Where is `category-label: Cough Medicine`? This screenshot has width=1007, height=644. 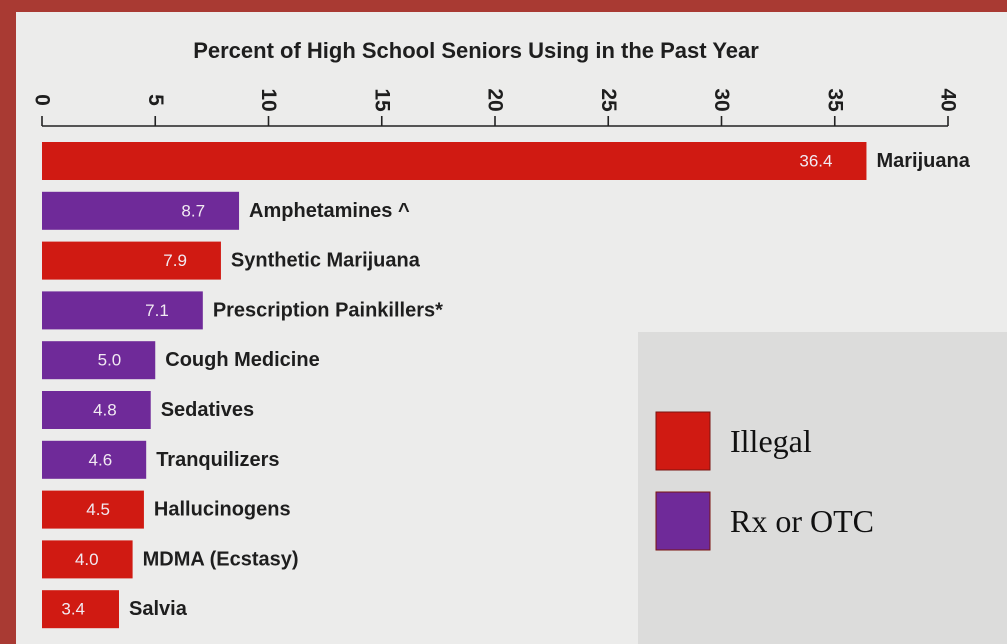 category-label: Cough Medicine is located at coordinates (242, 360).